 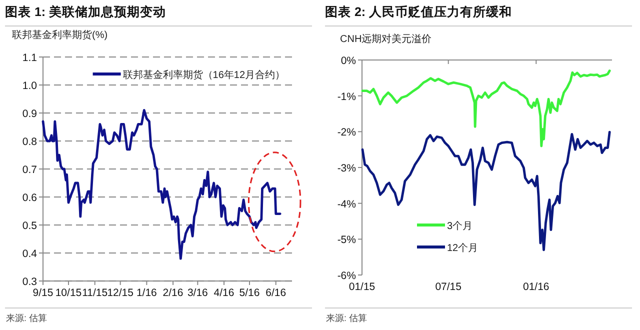 I want to click on x-tick-label: 07/15, so click(x=448, y=287).